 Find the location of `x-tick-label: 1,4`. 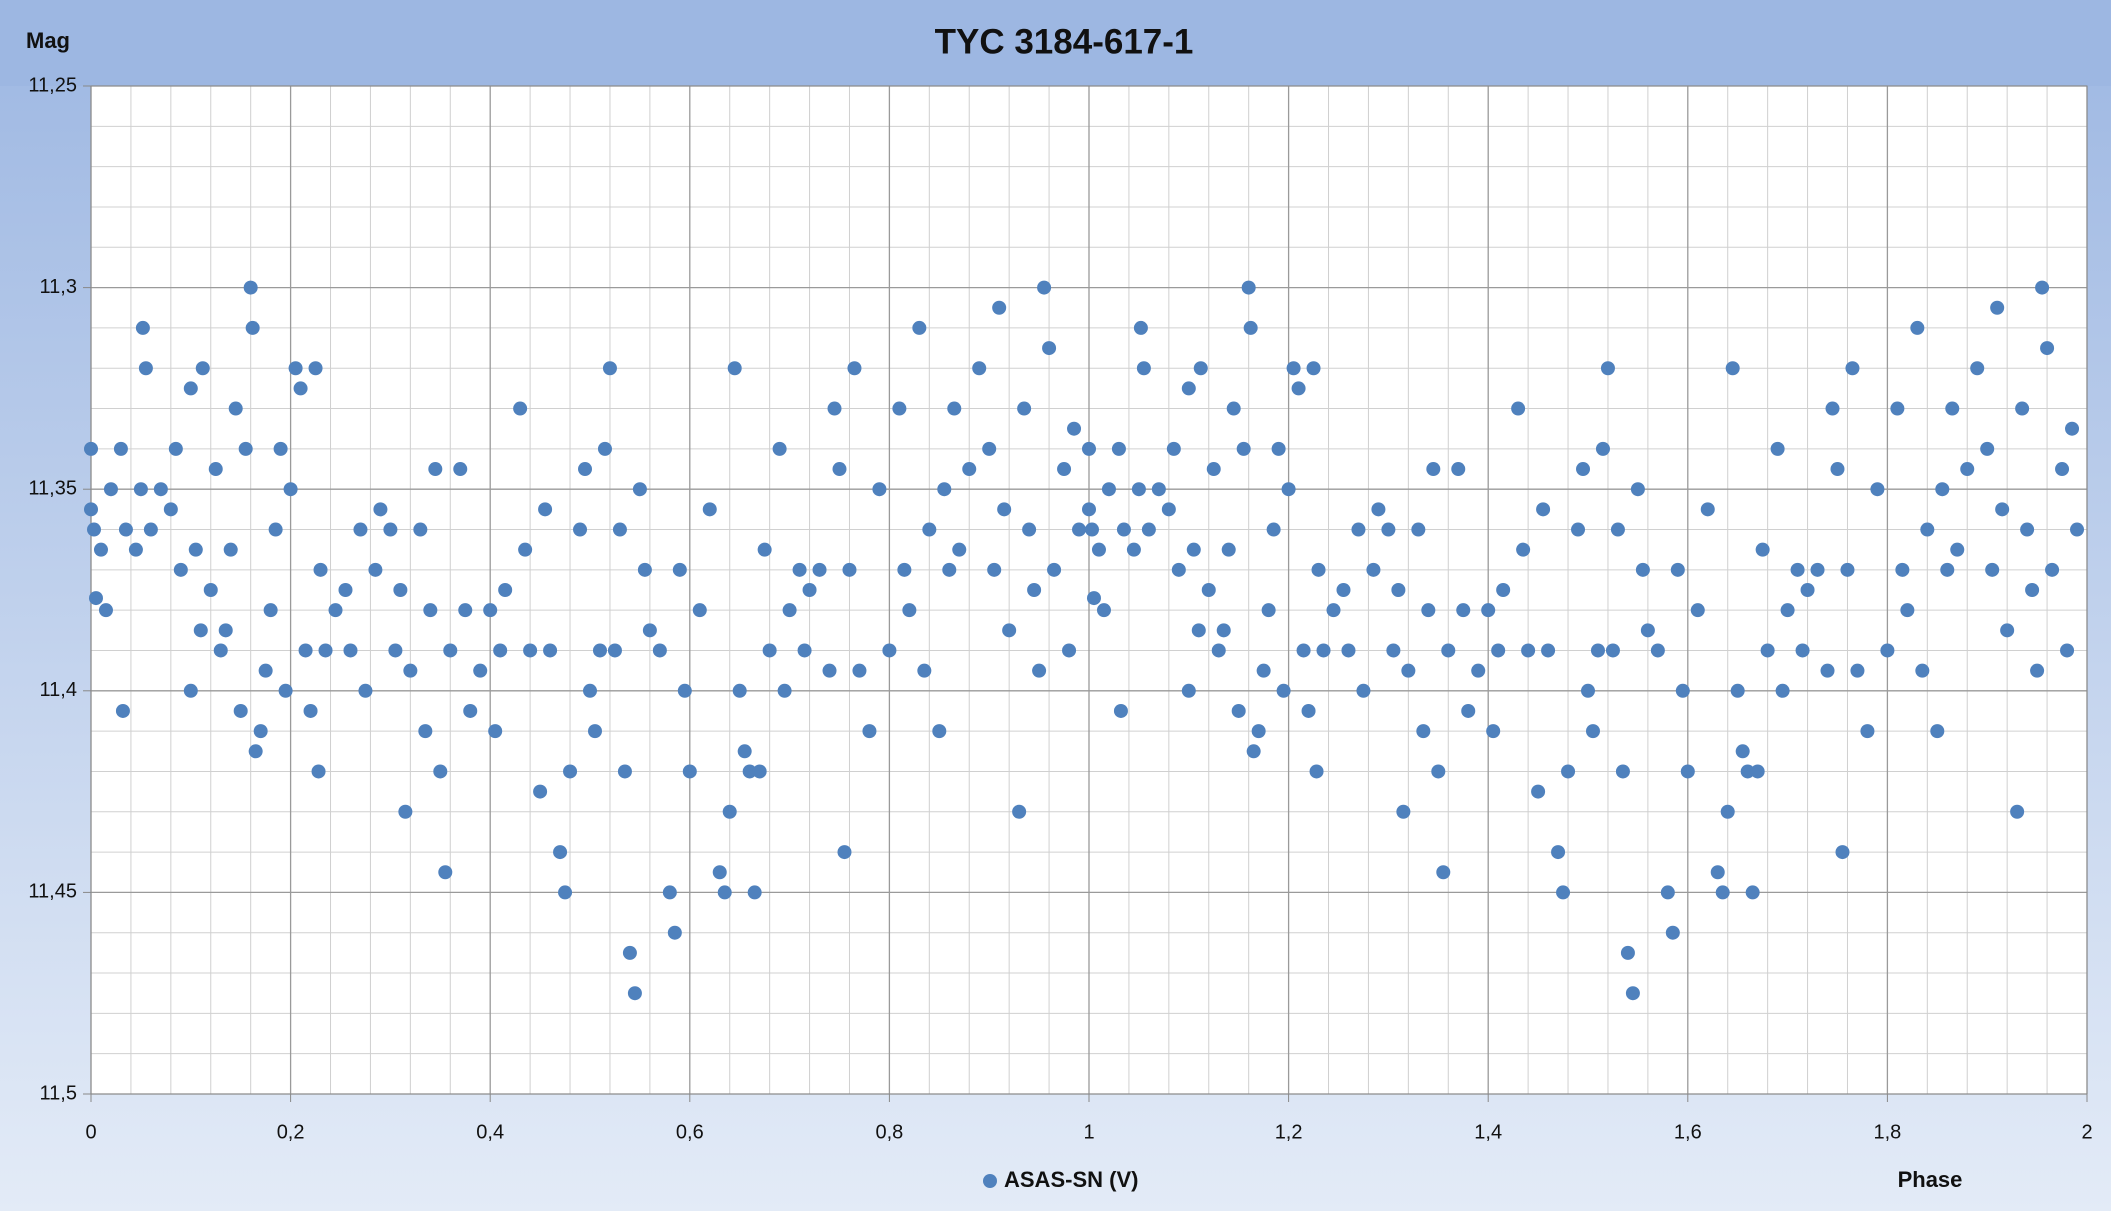

x-tick-label: 1,4 is located at coordinates (1488, 1132).